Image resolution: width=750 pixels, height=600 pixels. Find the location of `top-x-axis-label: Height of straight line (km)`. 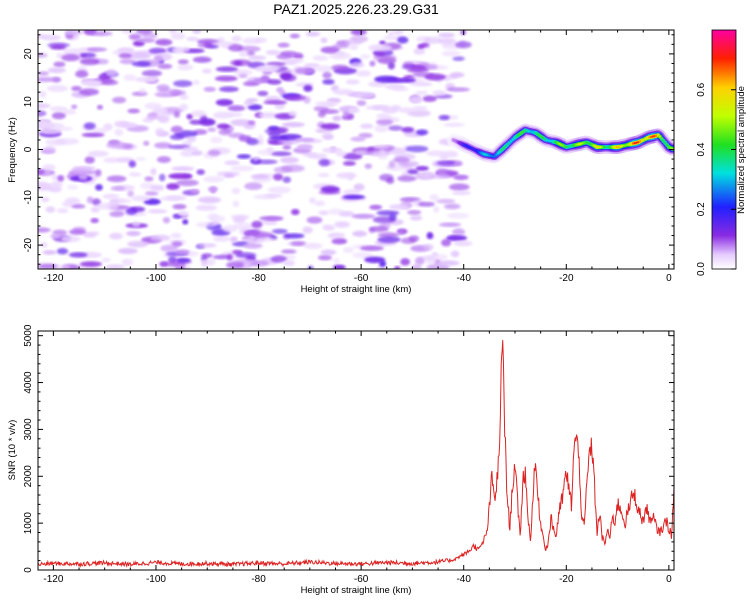

top-x-axis-label: Height of straight line (km) is located at coordinates (356, 289).